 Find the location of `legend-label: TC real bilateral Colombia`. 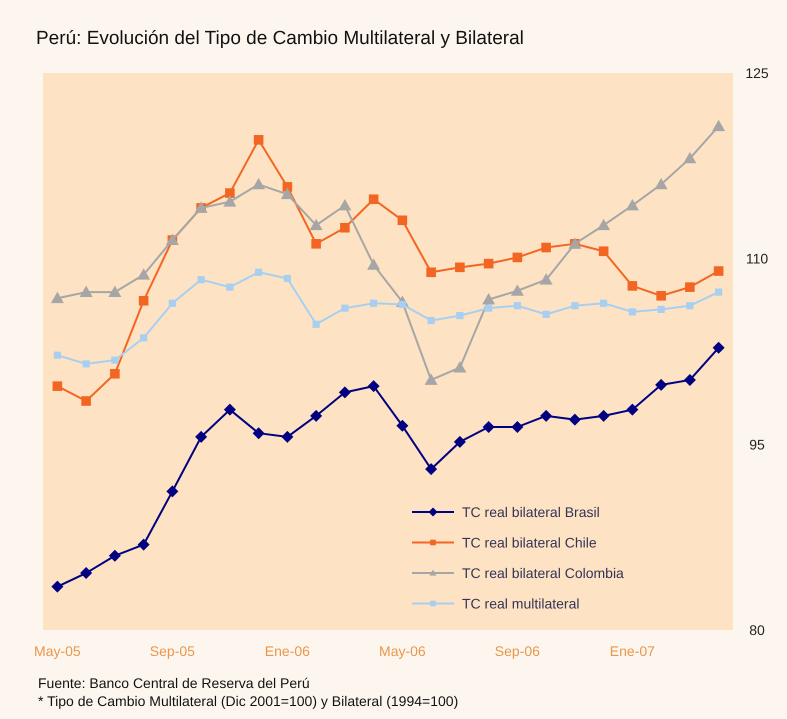

legend-label: TC real bilateral Colombia is located at coordinates (543, 573).